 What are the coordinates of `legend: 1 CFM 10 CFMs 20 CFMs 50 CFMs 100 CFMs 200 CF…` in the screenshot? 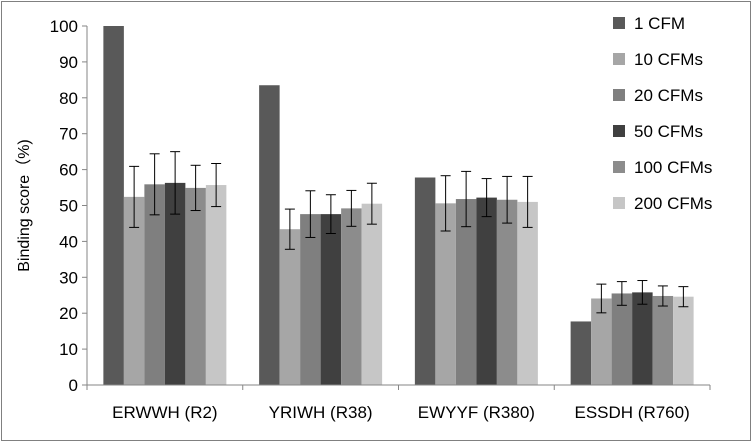 It's located at (662, 113).